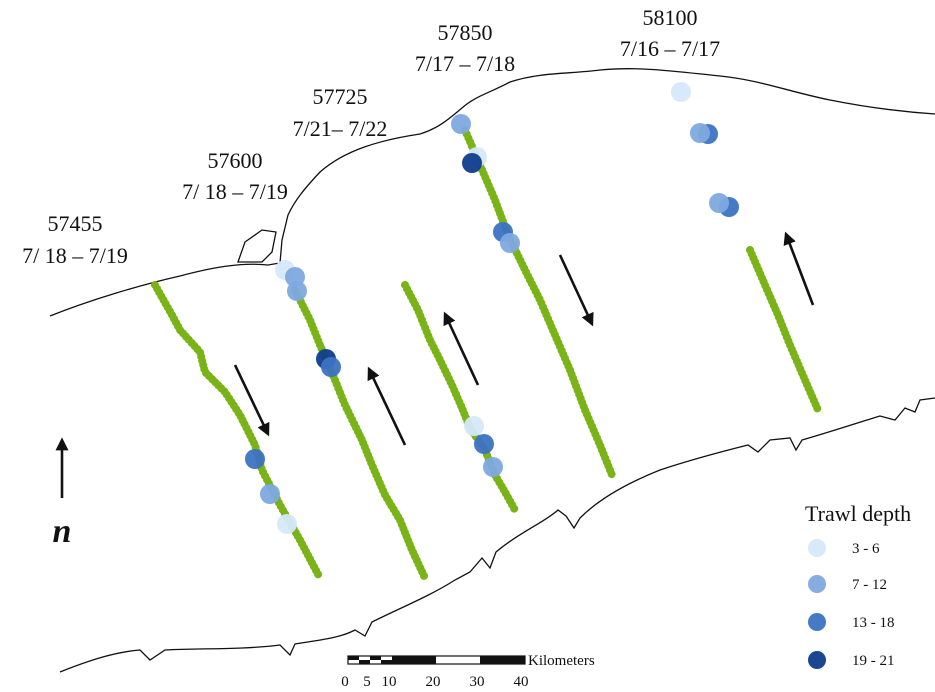 The image size is (935, 692). I want to click on scale-bar, so click(436, 660).